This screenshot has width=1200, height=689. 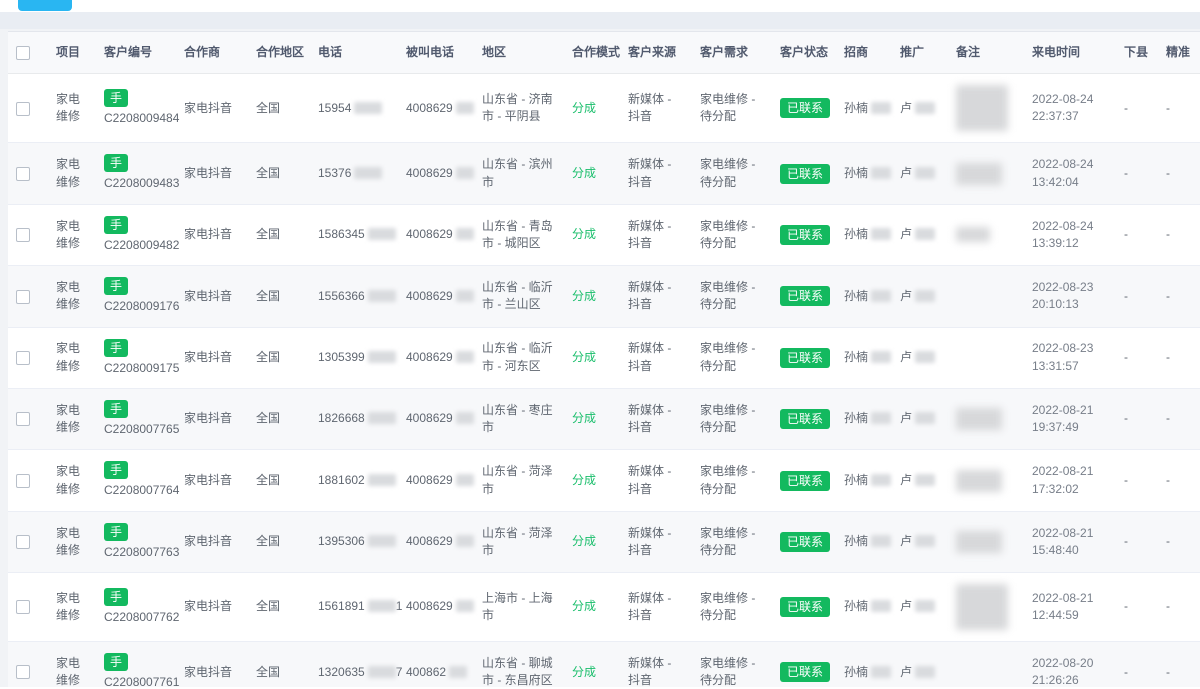 I want to click on column-header-6: 地区, so click(x=519, y=53).